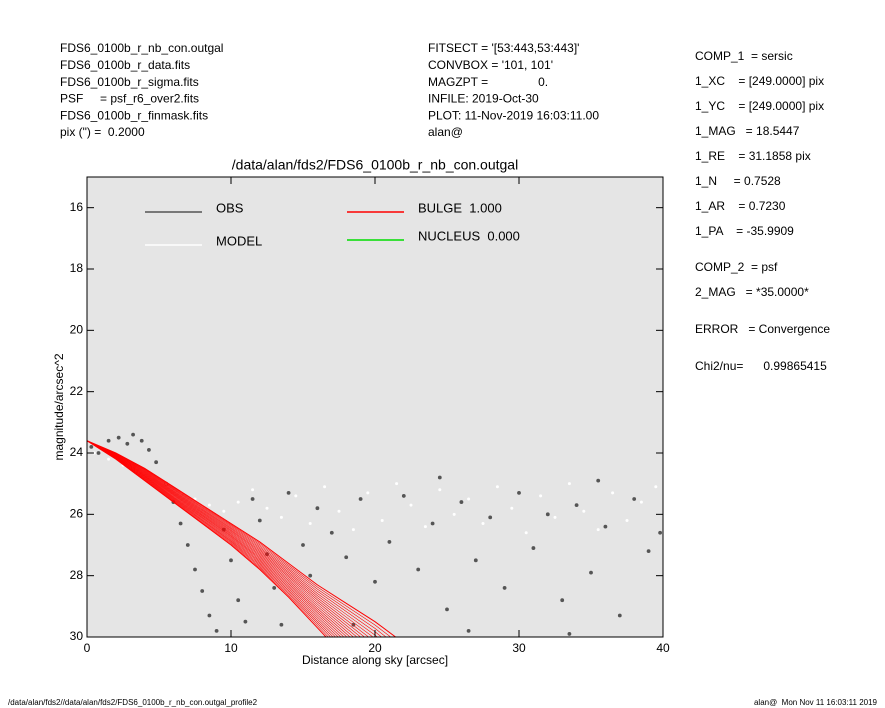 The width and height of the screenshot is (885, 708). I want to click on header-left-line: FDS6_0100b_r_finmask.fits, so click(134, 115).